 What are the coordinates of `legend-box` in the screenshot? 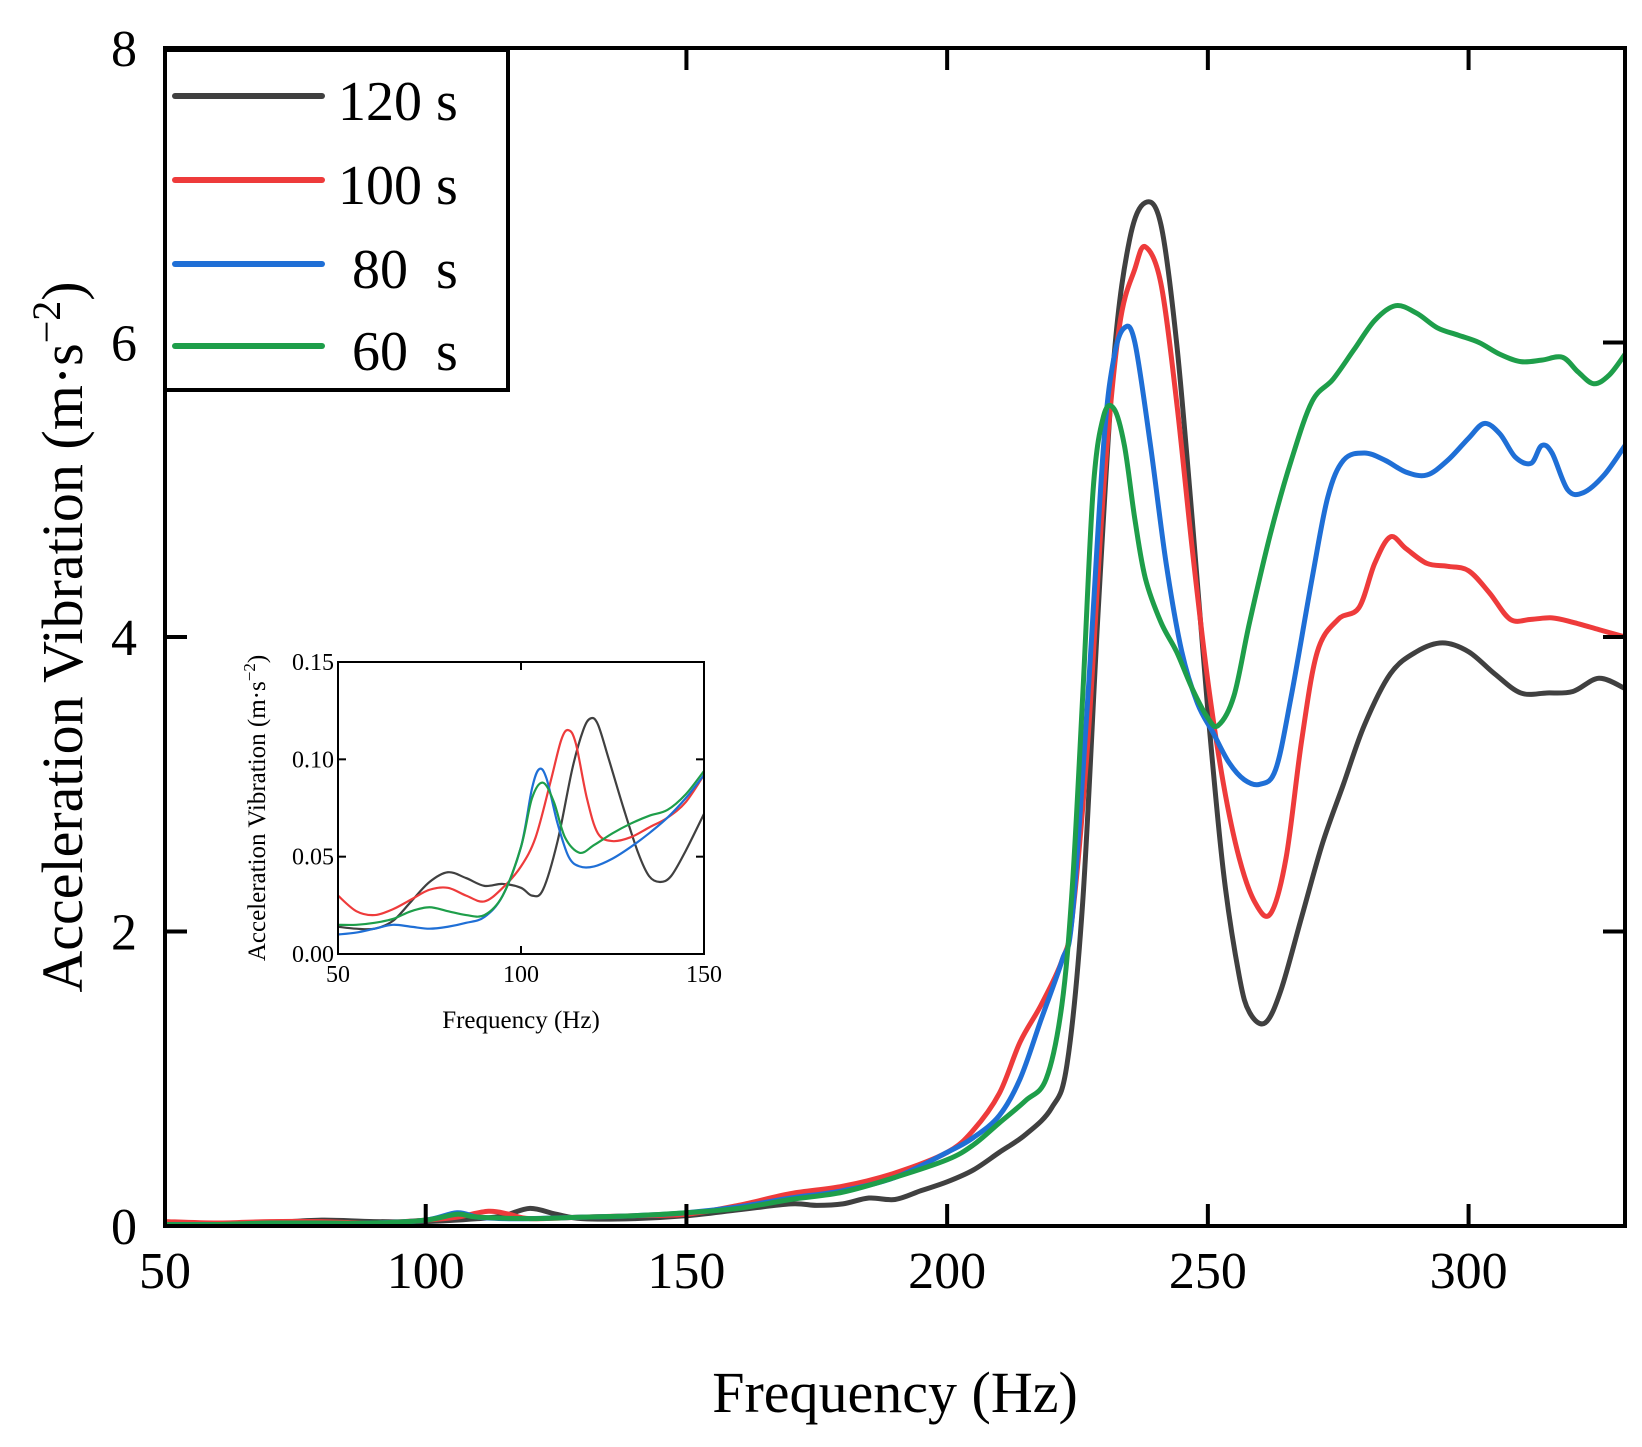 It's located at (336, 220).